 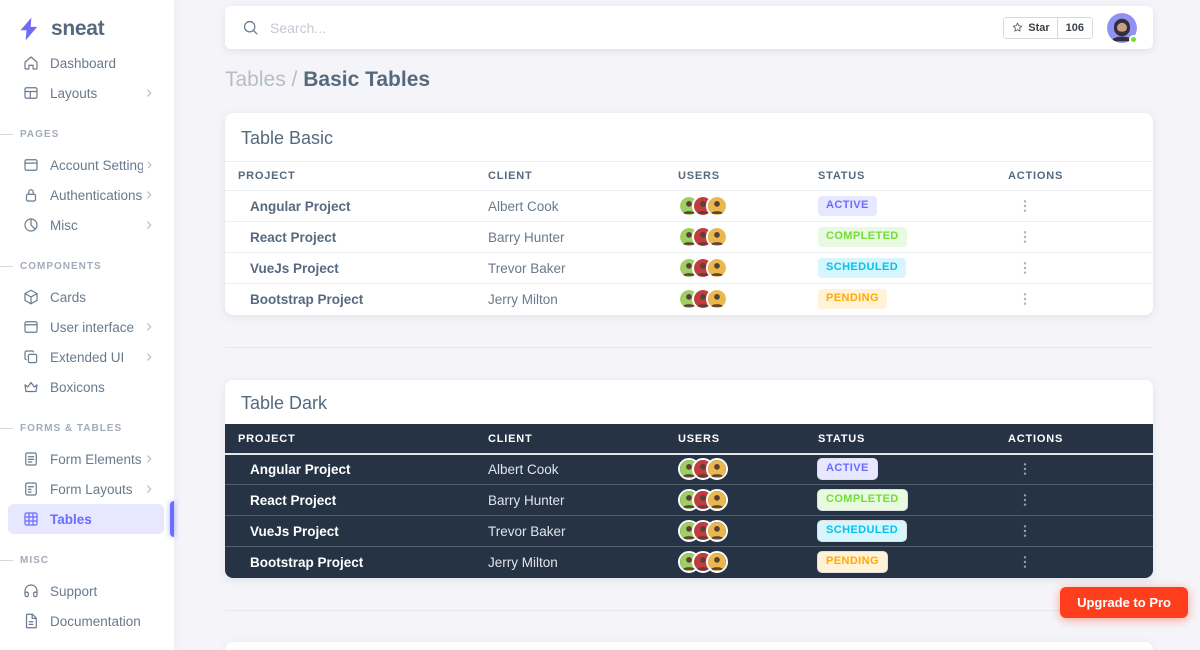 What do you see at coordinates (92, 327) in the screenshot?
I see `sidebar-item-label: User interface` at bounding box center [92, 327].